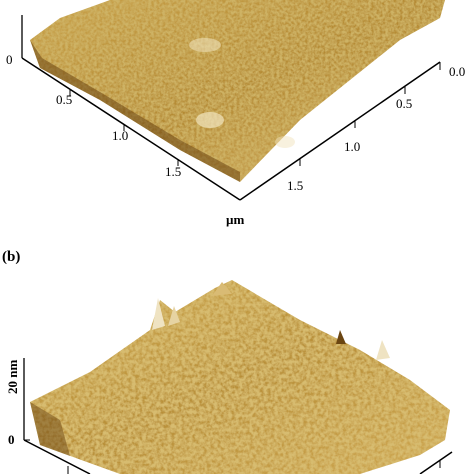  I want to click on panel-a-left-axis, so click(131, 129).